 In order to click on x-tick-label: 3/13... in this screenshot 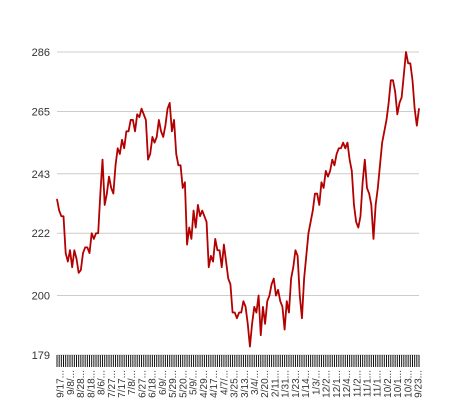, I will do `click(245, 384)`.